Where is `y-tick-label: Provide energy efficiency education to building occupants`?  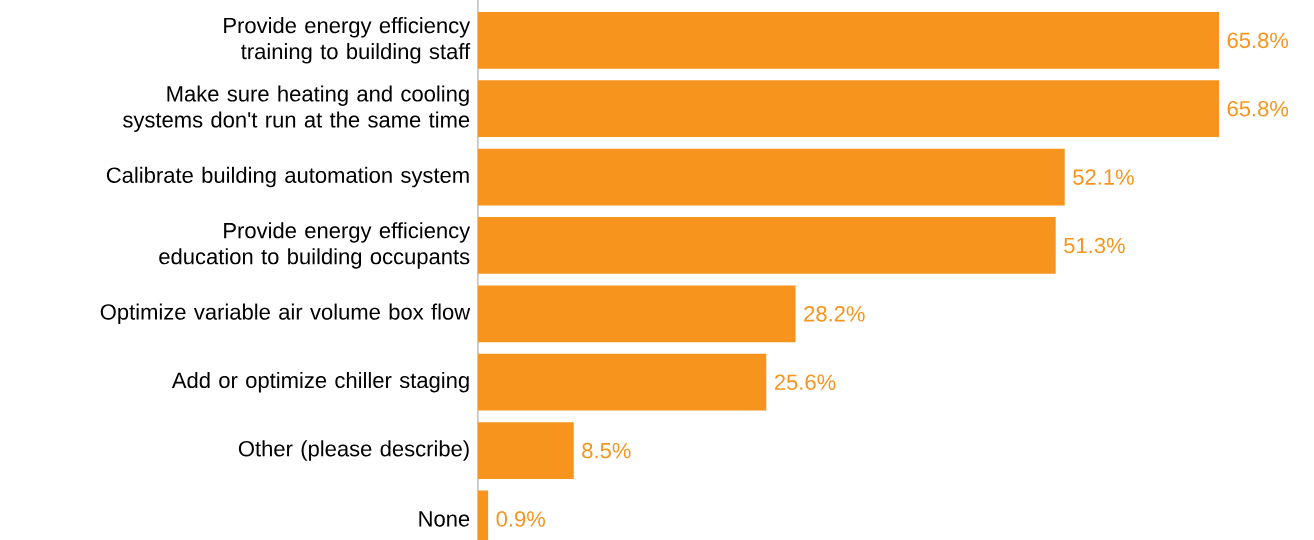
y-tick-label: Provide energy efficiency education to building occupants is located at coordinates (315, 245).